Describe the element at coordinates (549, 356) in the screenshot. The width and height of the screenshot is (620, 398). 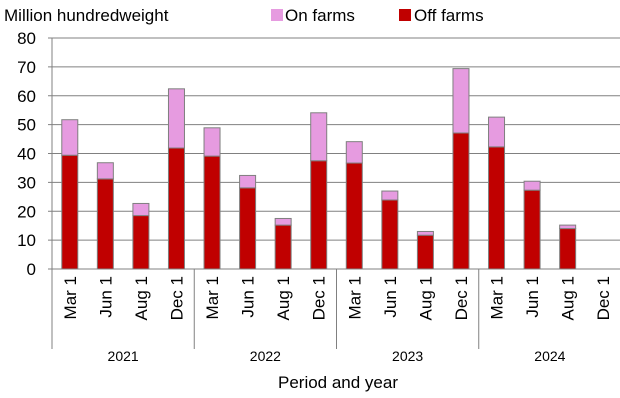
I see `group-label: 2024` at that location.